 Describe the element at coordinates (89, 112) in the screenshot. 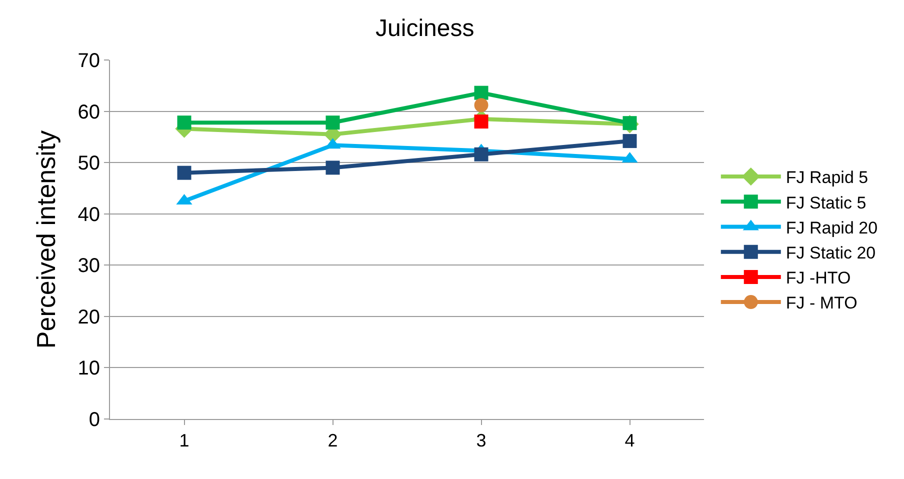

I see `y-tick-label: 60` at that location.